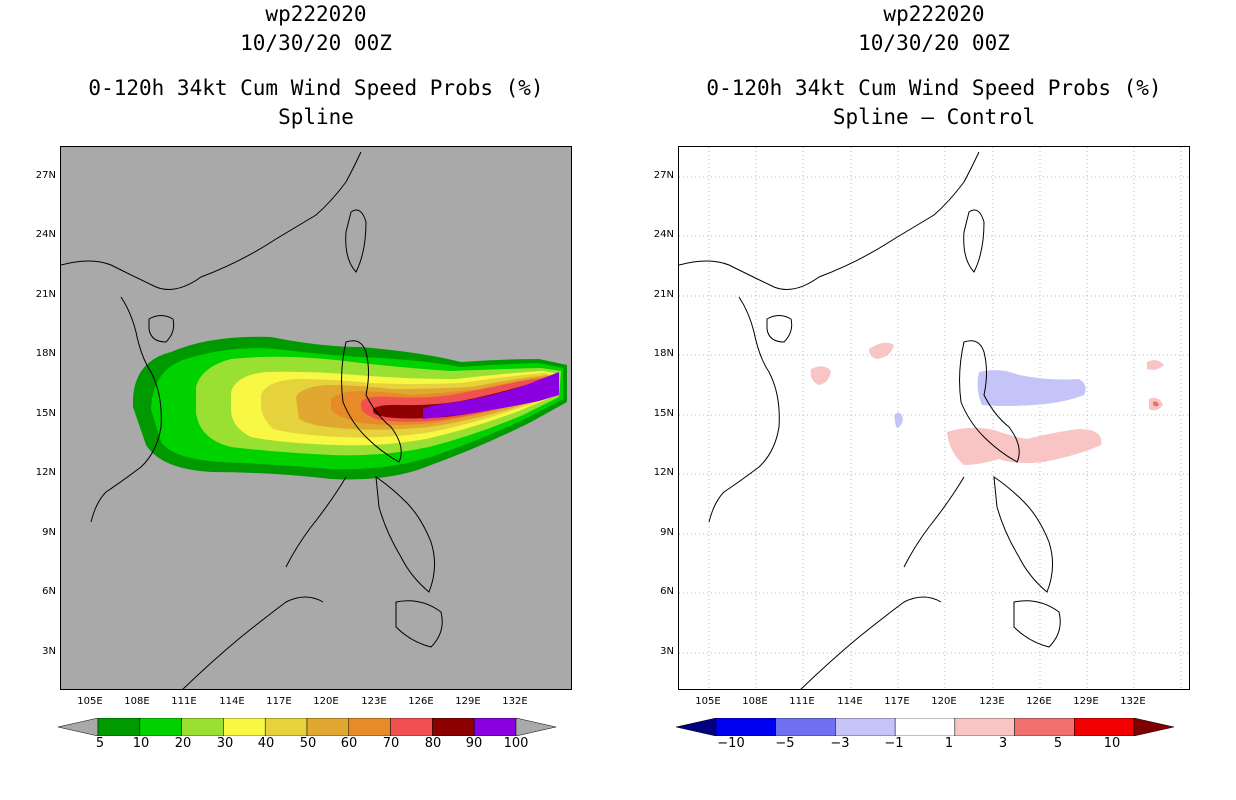  Describe the element at coordinates (225, 743) in the screenshot. I see `left-colorbar-label: 30` at that location.